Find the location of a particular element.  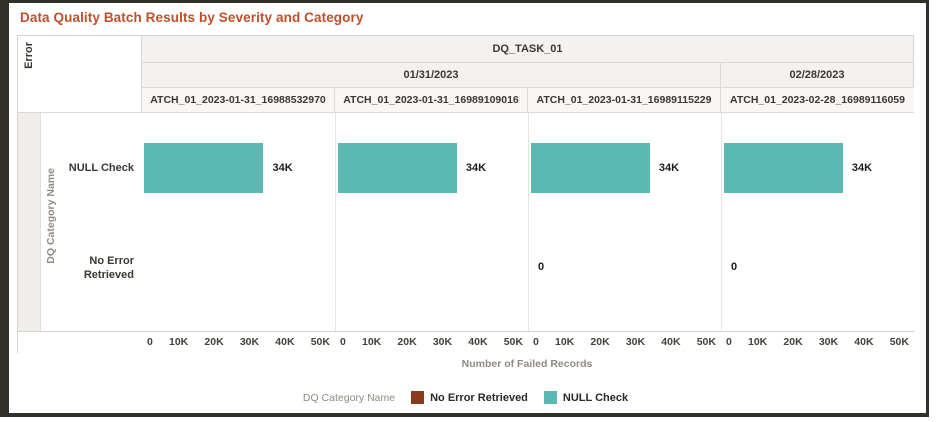

batch-header-3: ATCH_01_2023-01-31_16989115229 is located at coordinates (624, 100).